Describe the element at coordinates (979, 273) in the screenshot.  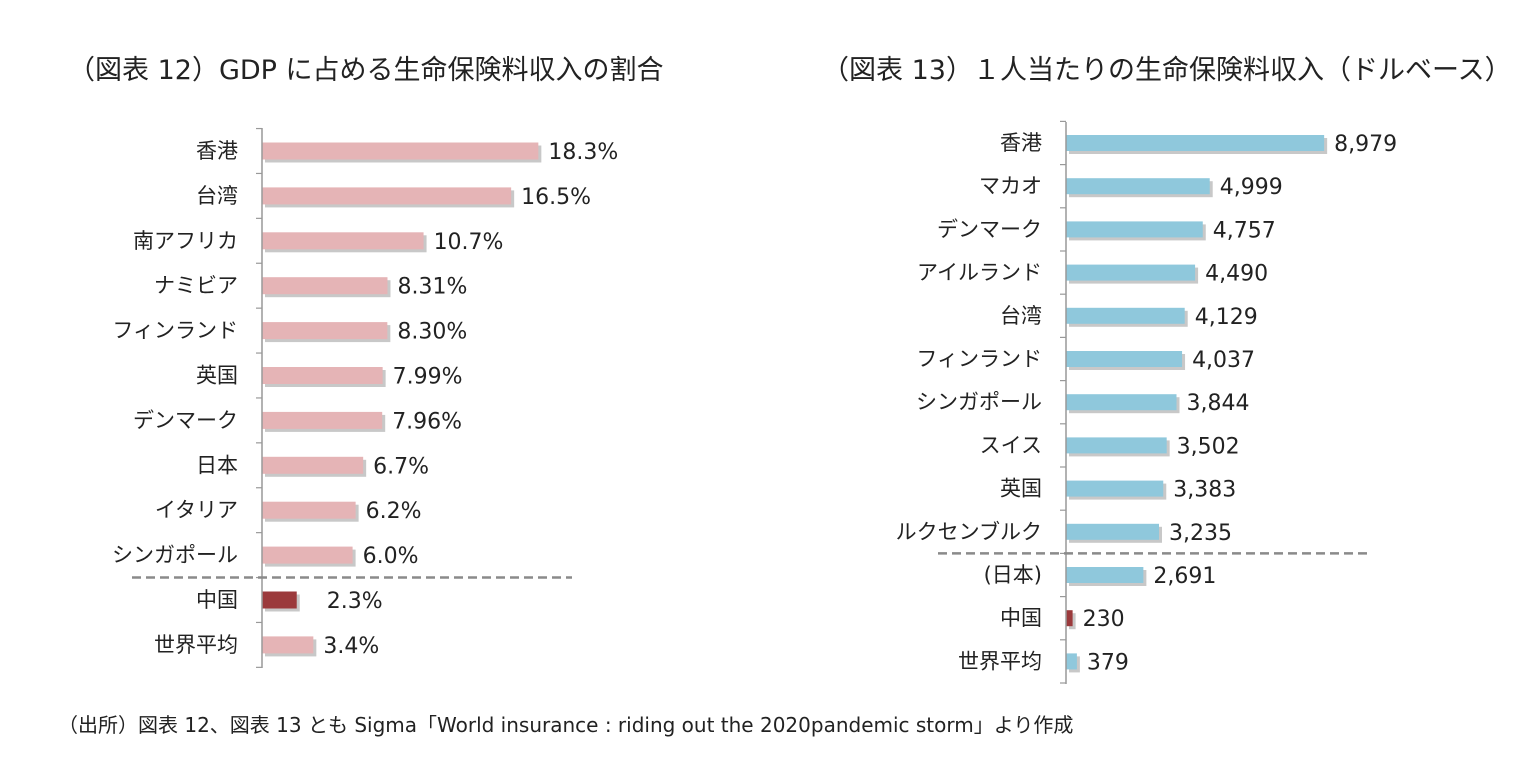
I see `category-label: アイルランド` at that location.